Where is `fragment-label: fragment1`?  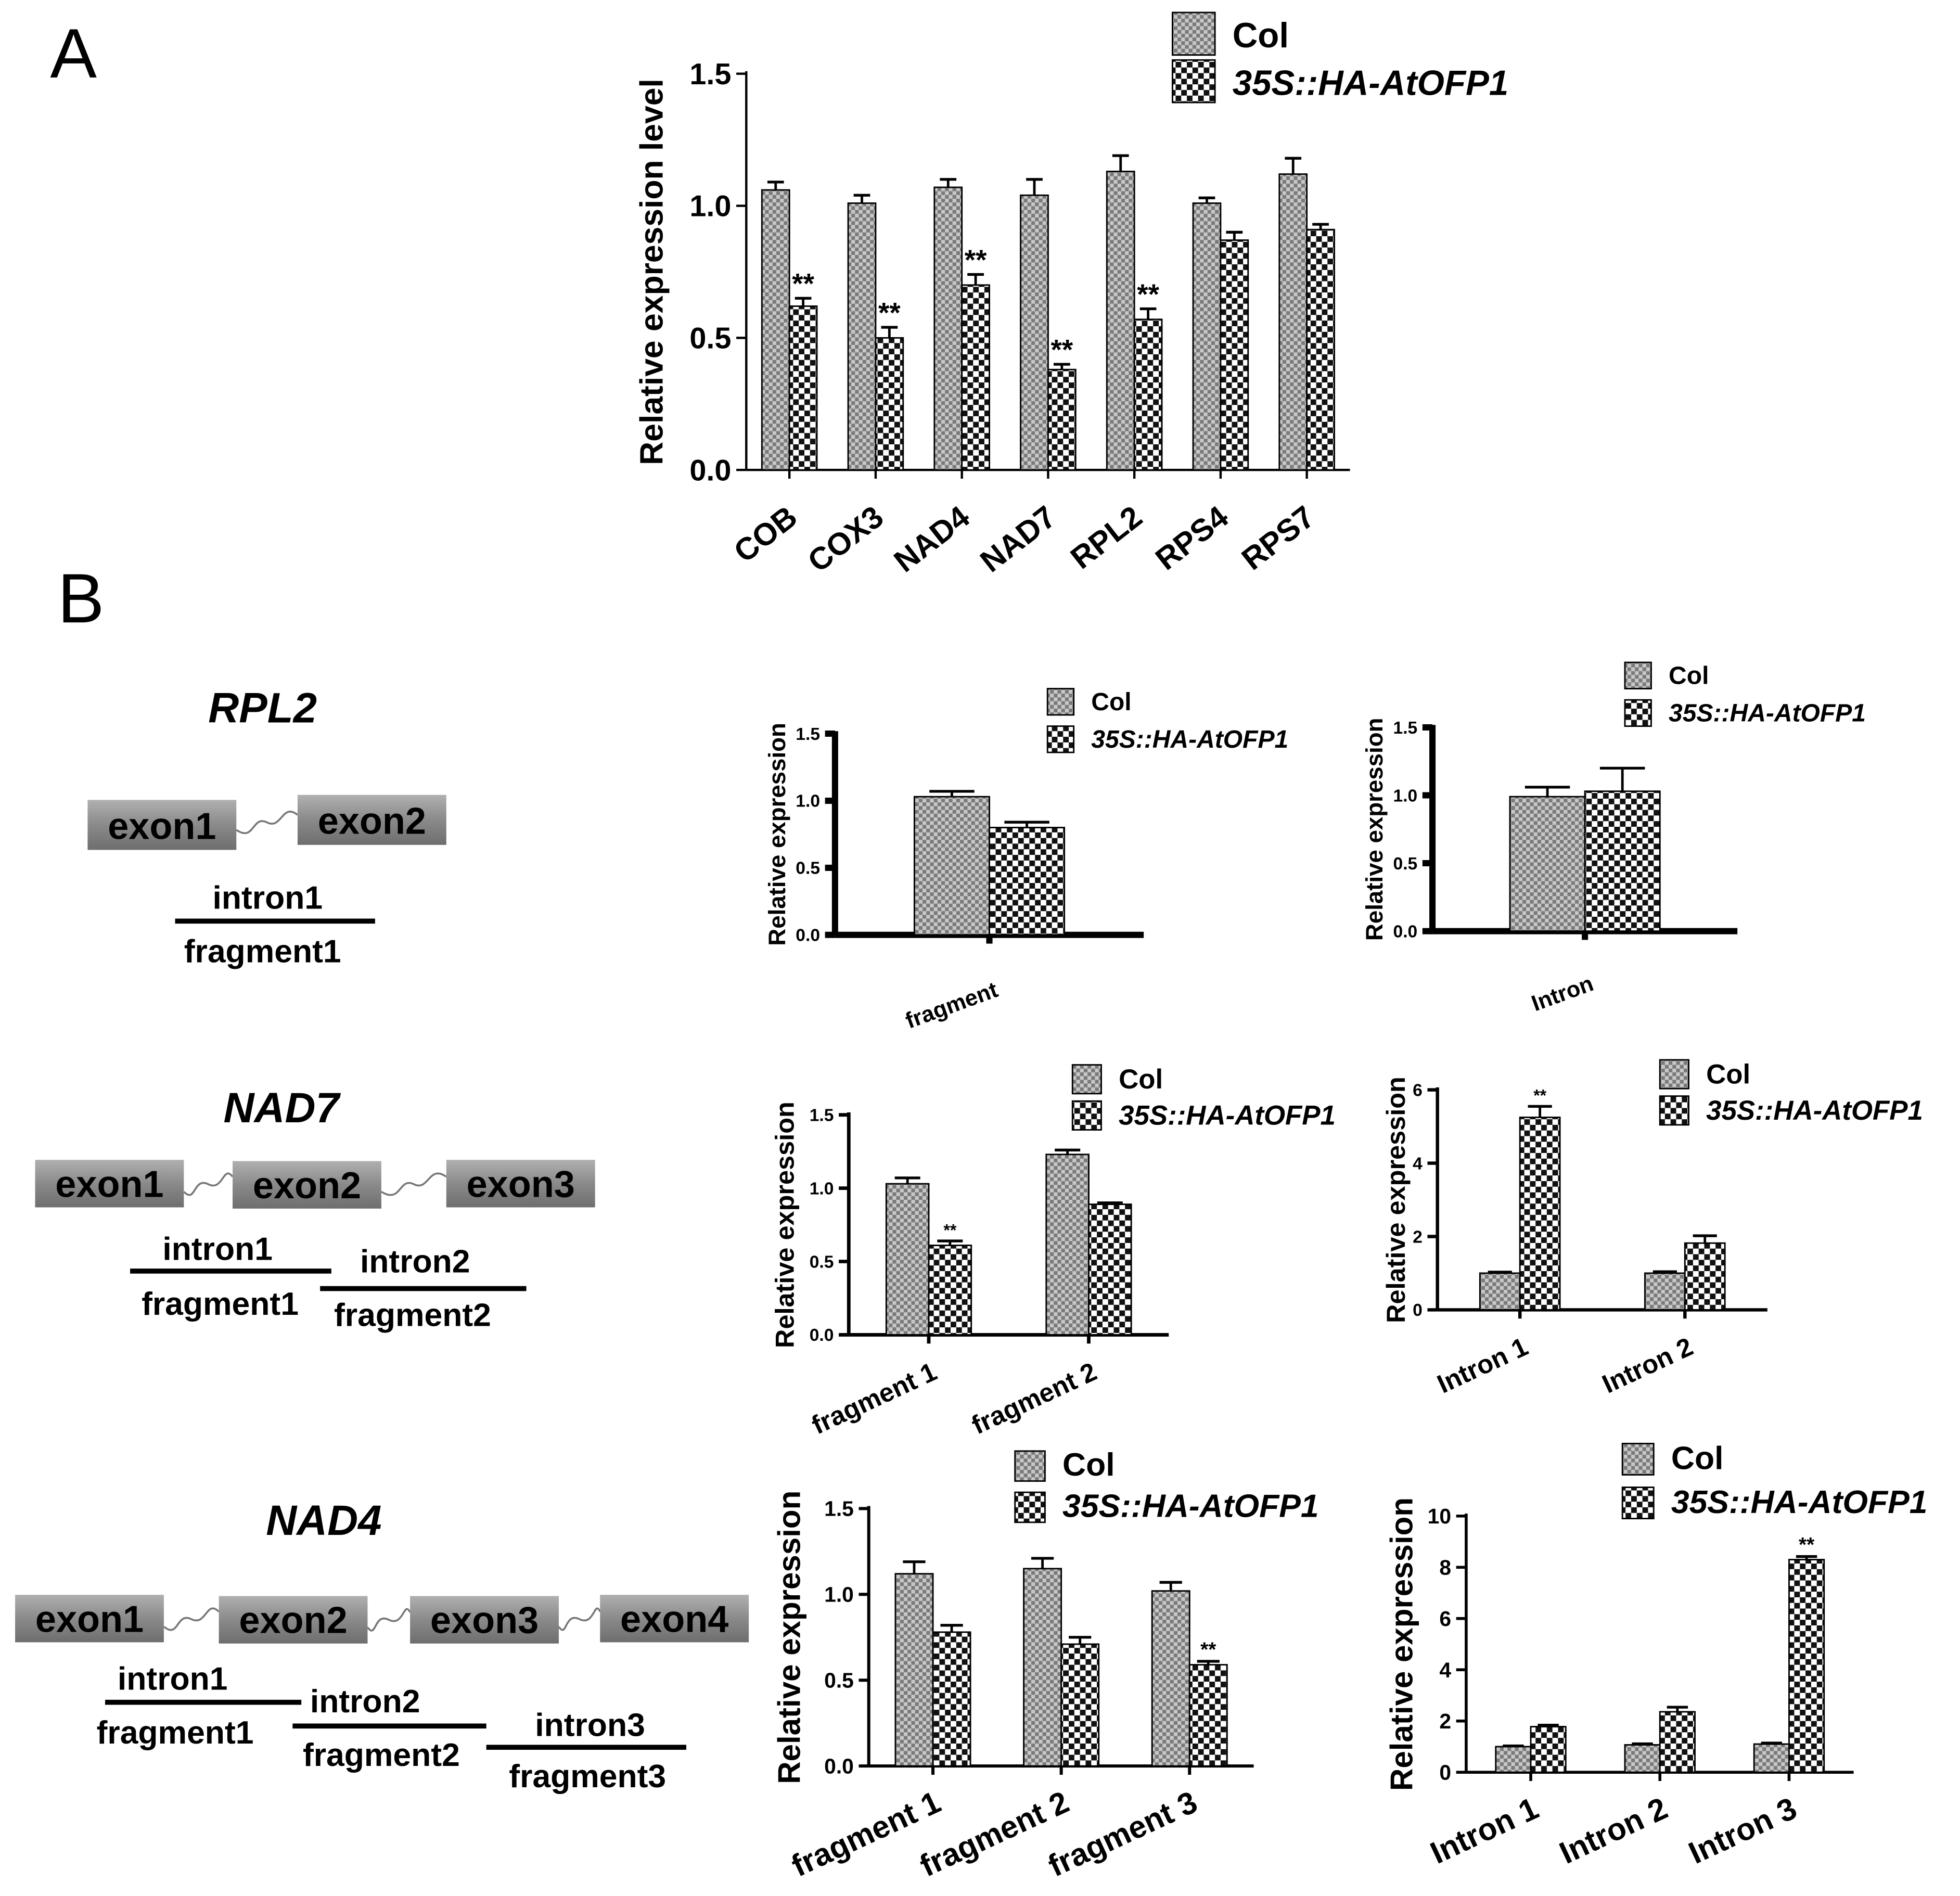 fragment-label: fragment1 is located at coordinates (175, 1733).